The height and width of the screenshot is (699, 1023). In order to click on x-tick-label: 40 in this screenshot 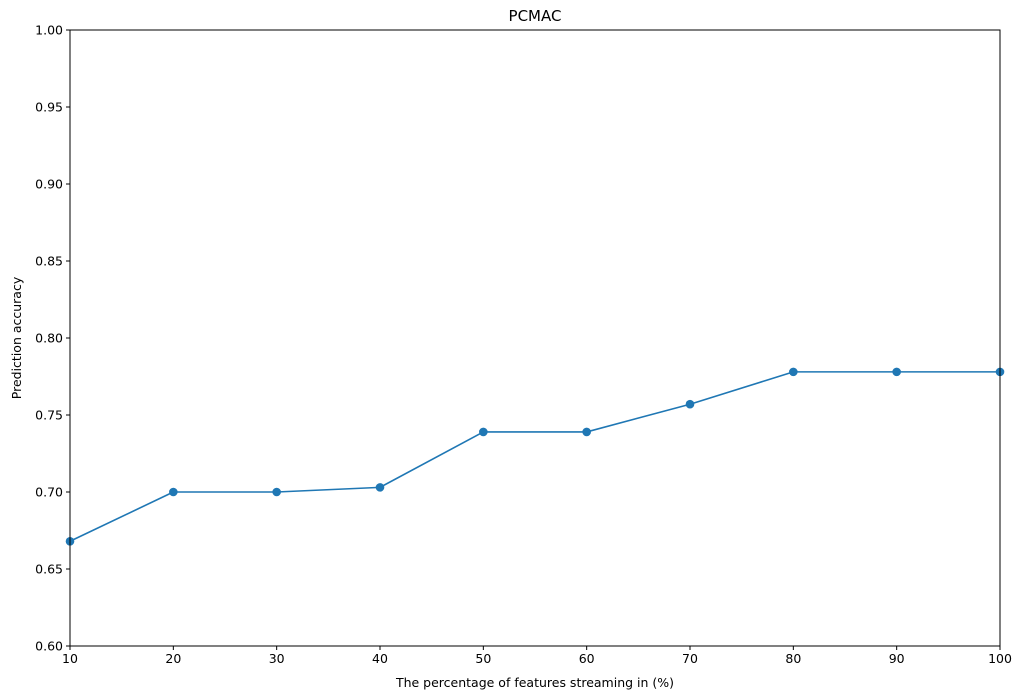, I will do `click(380, 658)`.